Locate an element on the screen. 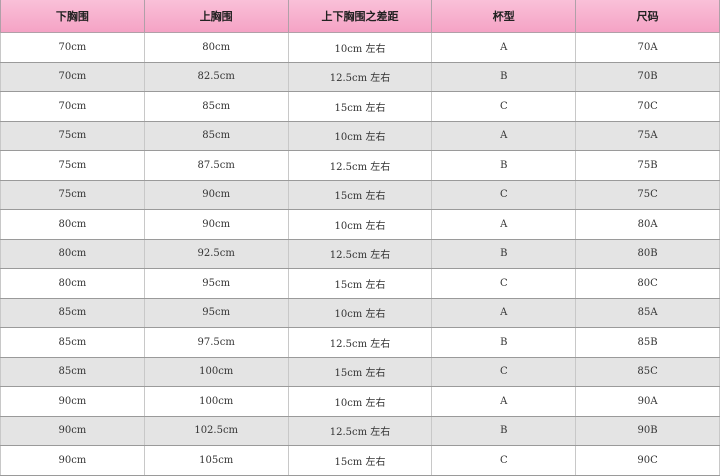 The width and height of the screenshot is (720, 476). cell-bust: 80cm is located at coordinates (216, 47).